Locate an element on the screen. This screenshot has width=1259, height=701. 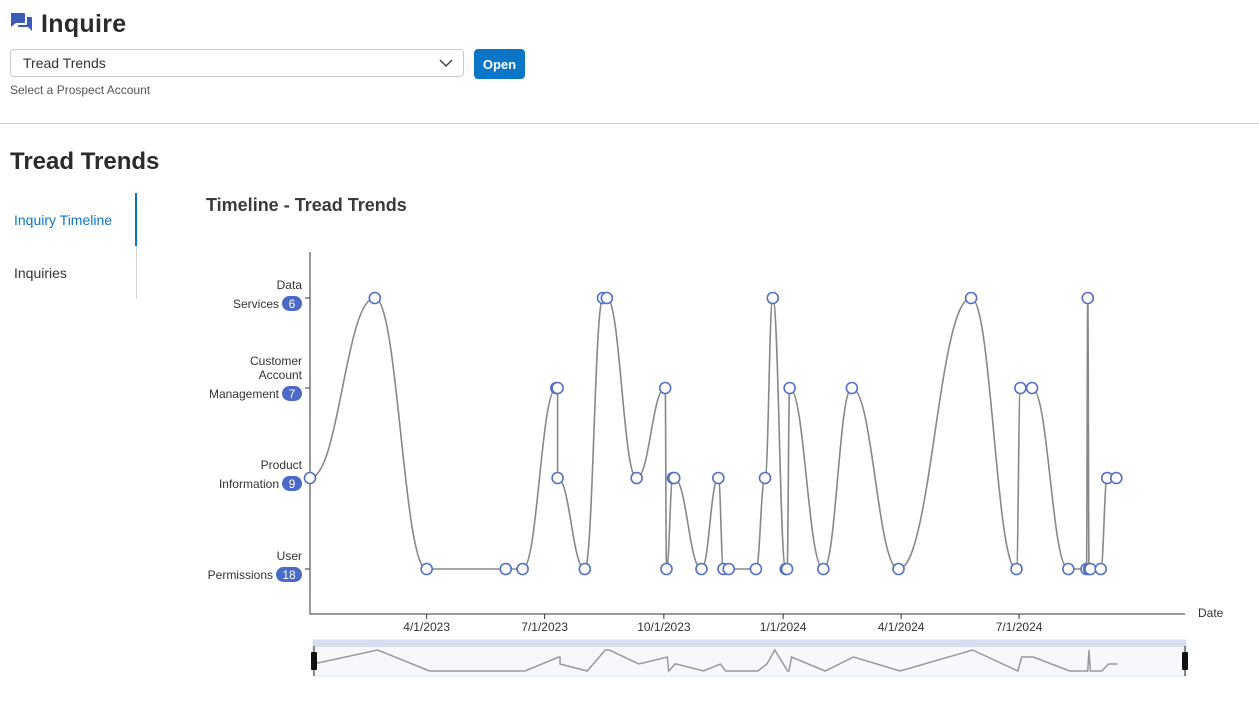
count-badge-label: 18 is located at coordinates (289, 575).